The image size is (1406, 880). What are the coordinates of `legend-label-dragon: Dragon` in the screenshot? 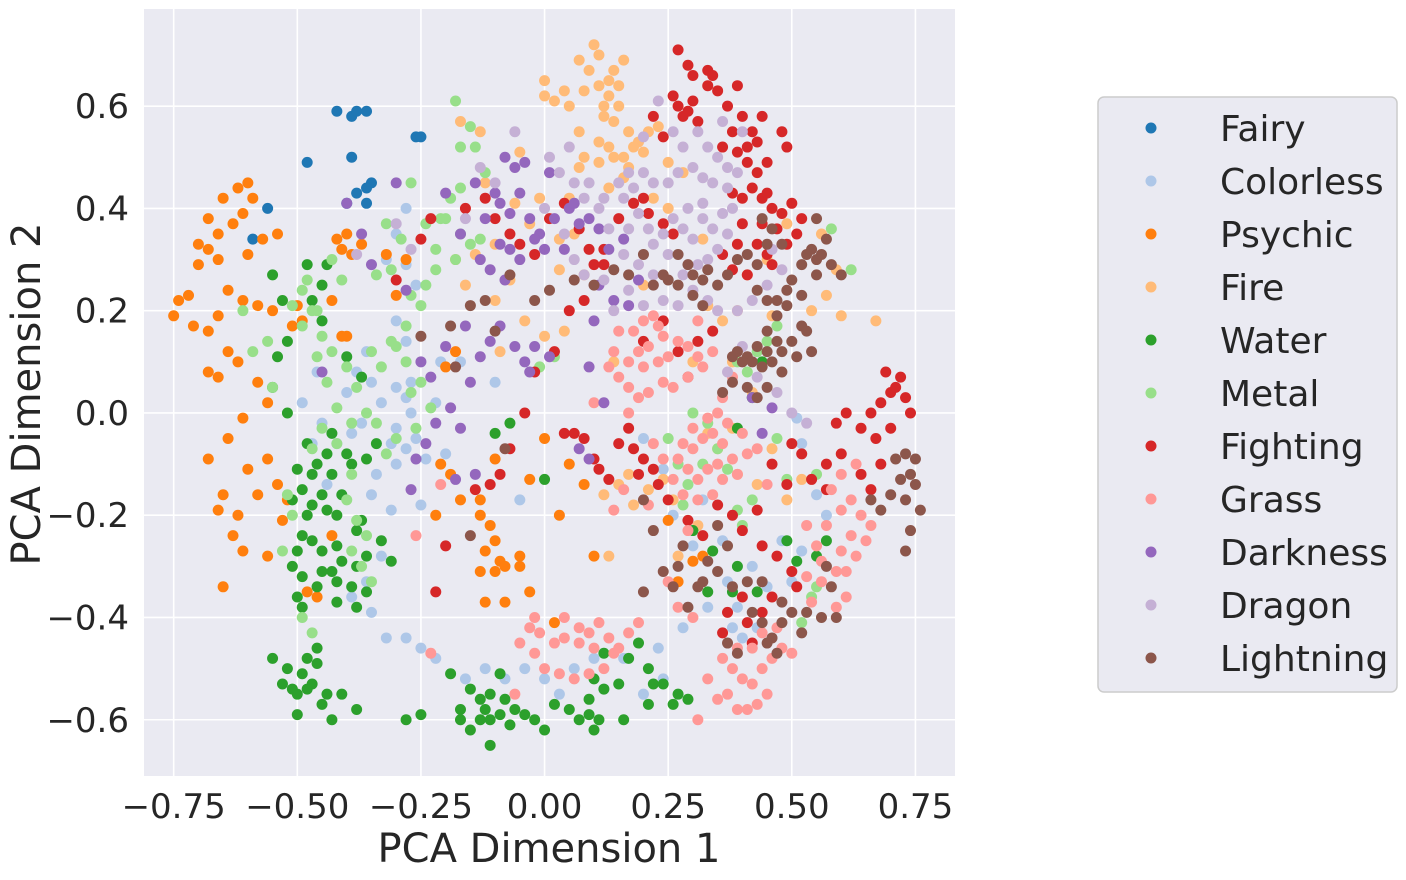 It's located at (1286, 606).